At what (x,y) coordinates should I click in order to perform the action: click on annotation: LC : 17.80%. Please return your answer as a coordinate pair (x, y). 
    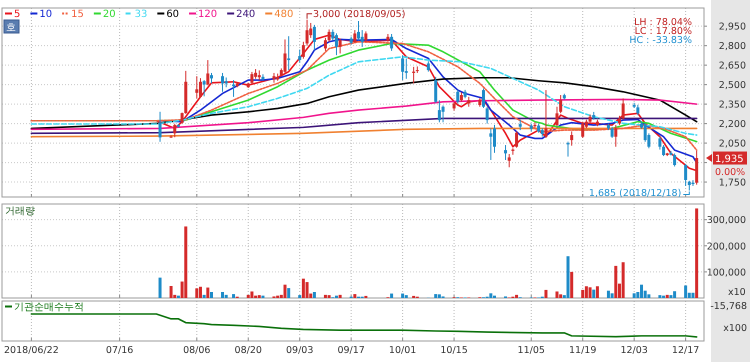
    Looking at the image, I should click on (663, 31).